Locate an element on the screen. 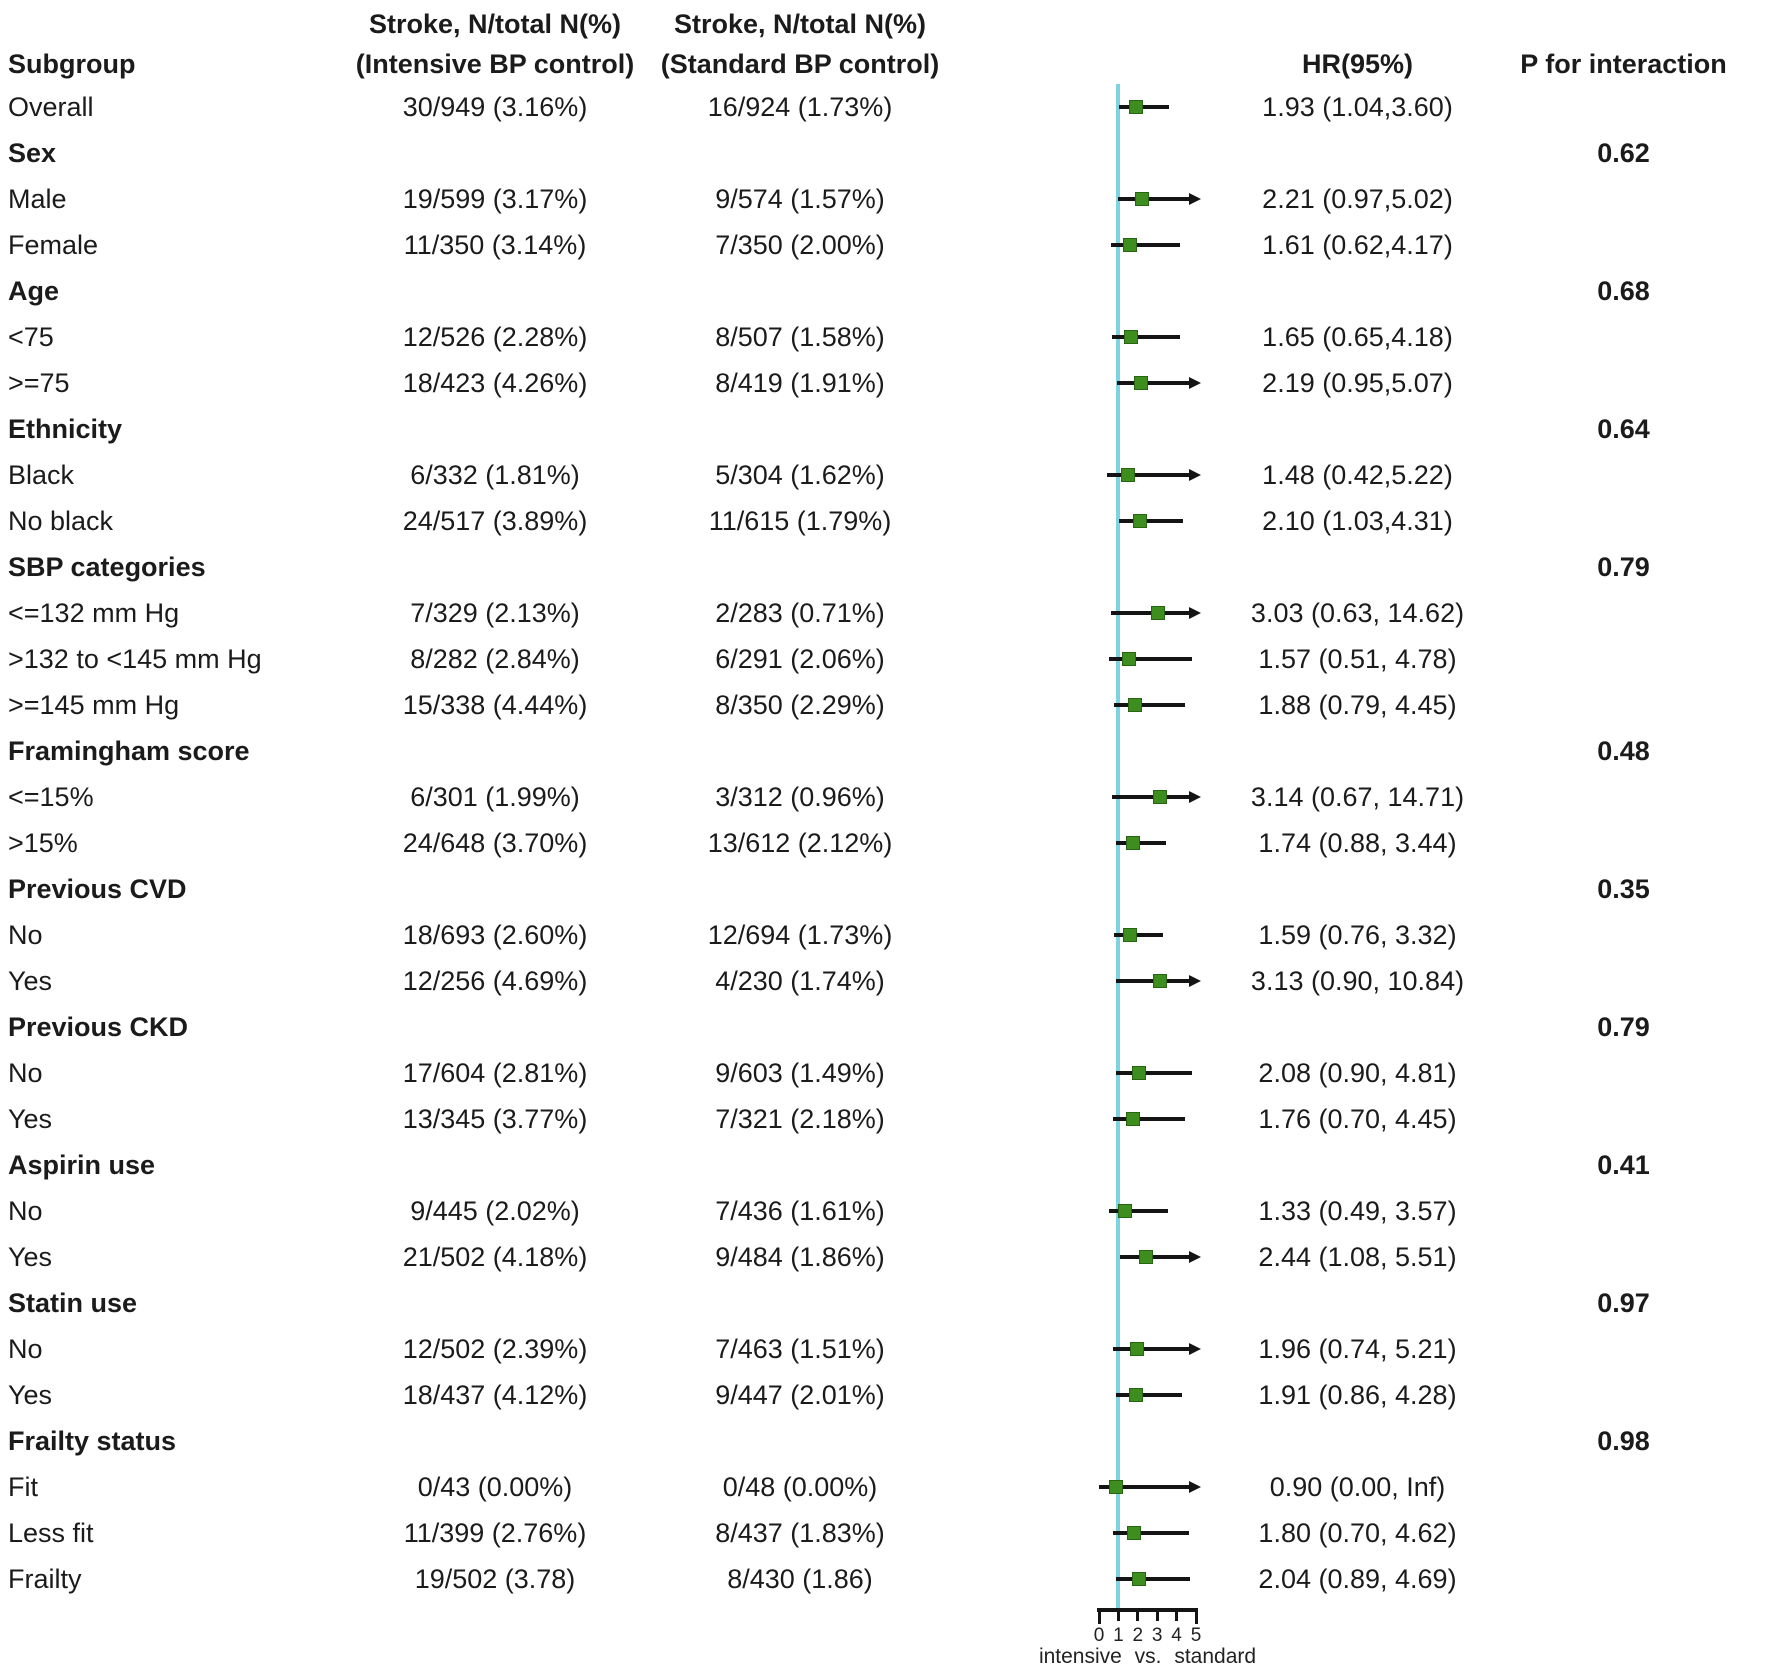  intensive-value: 0/43 (0.00%) is located at coordinates (495, 1486).